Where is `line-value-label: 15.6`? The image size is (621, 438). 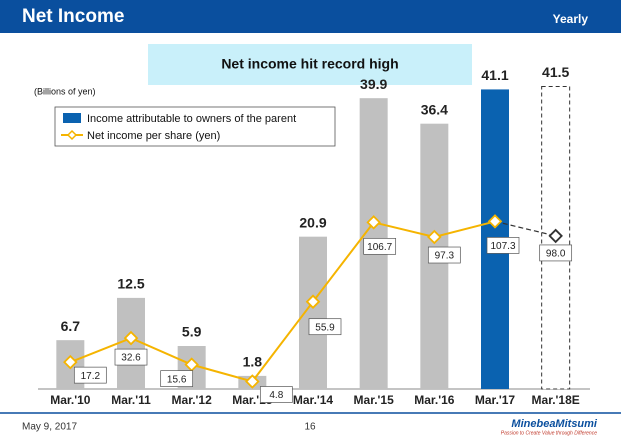
line-value-label: 15.6 is located at coordinates (177, 379).